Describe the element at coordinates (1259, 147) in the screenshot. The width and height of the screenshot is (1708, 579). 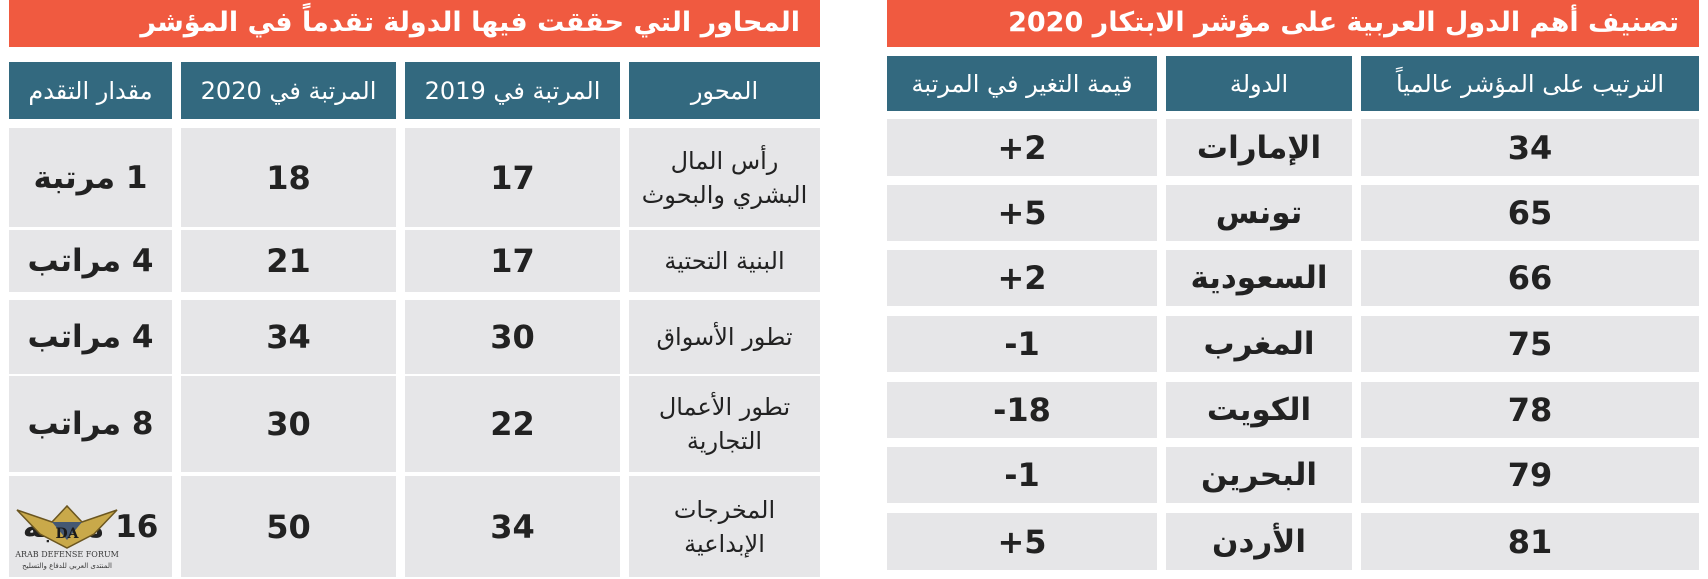
I see `right-cell-country: الإمارات` at that location.